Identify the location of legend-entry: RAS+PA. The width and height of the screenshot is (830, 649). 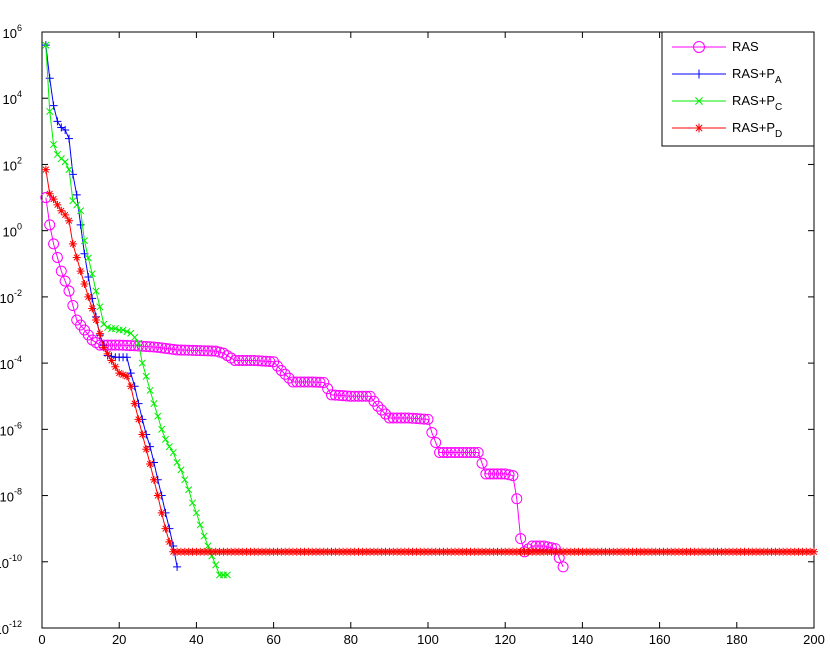
(727, 76).